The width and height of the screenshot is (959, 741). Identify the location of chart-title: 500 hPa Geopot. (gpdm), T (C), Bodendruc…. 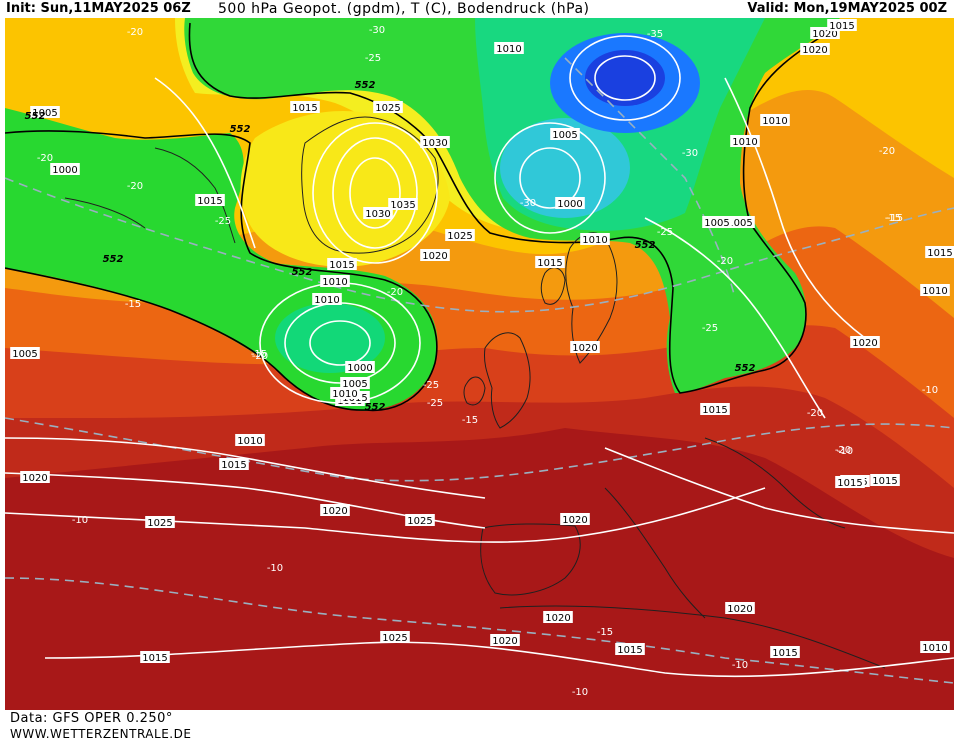
(404, 9).